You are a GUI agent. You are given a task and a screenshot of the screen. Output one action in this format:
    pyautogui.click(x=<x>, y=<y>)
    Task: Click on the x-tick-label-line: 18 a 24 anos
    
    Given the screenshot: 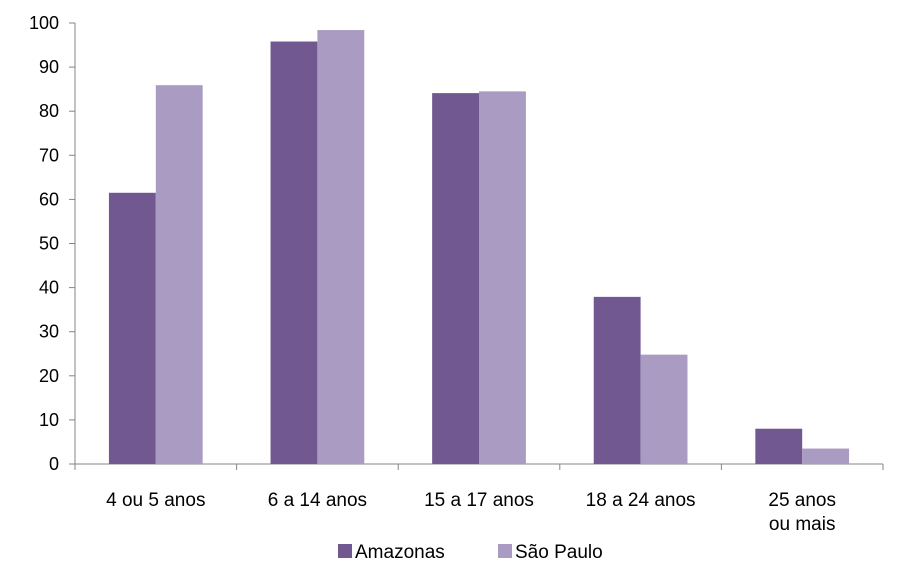 What is the action you would take?
    pyautogui.click(x=641, y=500)
    